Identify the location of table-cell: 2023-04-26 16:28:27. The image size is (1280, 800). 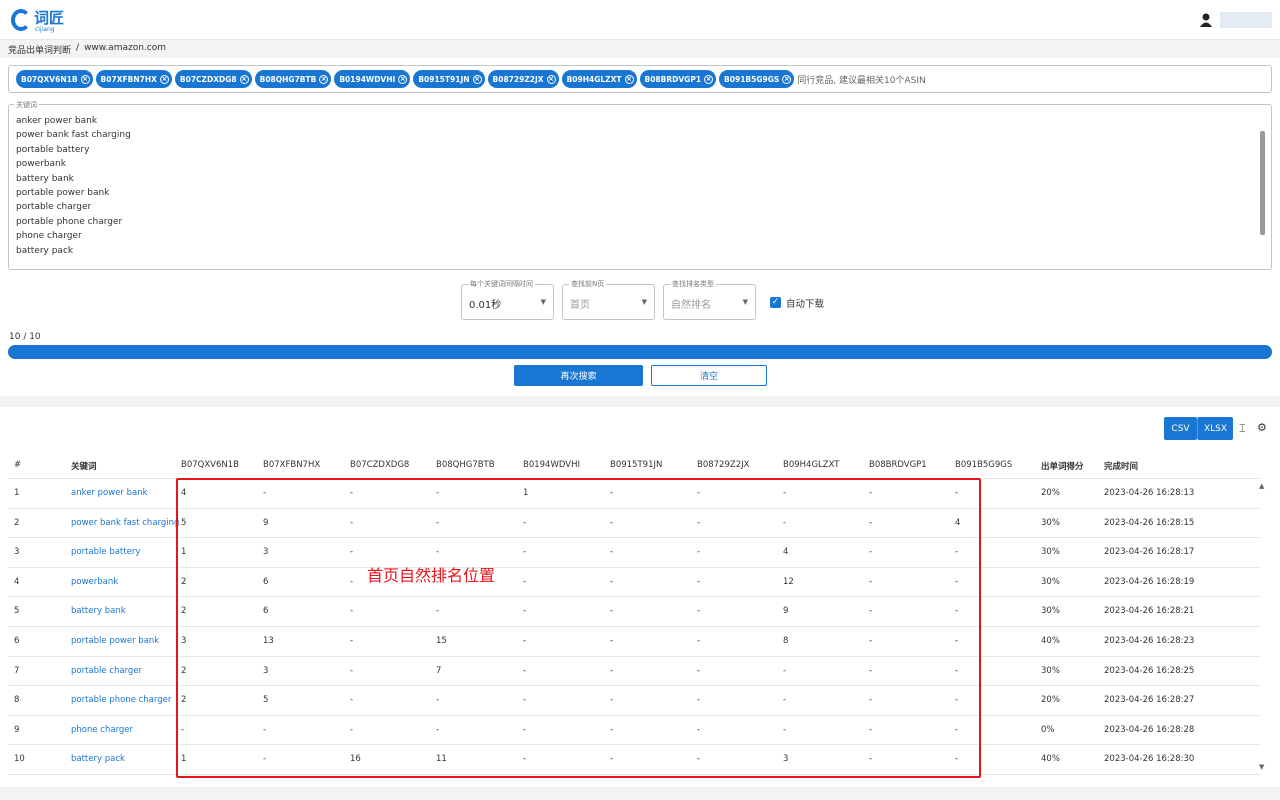
(1149, 700).